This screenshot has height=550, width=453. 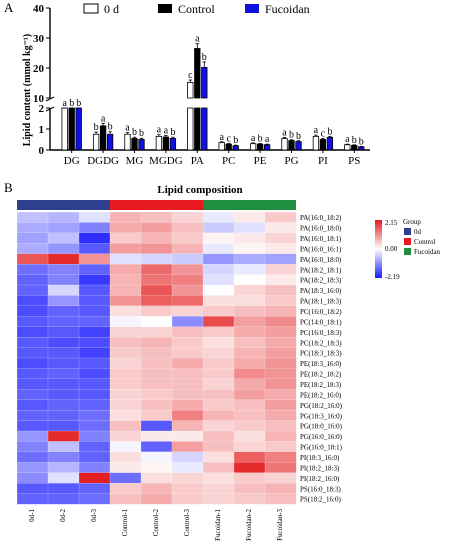 What do you see at coordinates (378, 249) in the screenshot?
I see `color-scale-bar` at bounding box center [378, 249].